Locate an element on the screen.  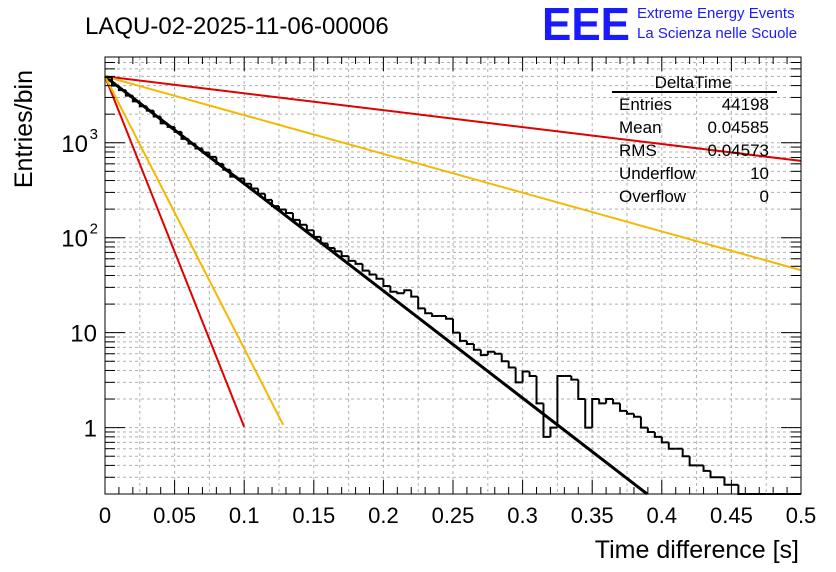
x-tick-label: 0.5 is located at coordinates (801, 515).